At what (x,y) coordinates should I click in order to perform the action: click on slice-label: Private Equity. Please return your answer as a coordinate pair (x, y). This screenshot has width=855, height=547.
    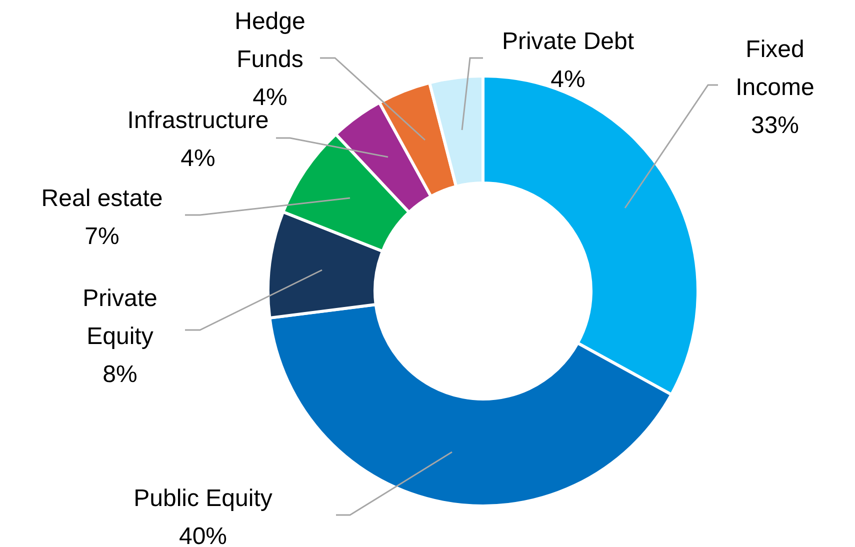
    Looking at the image, I should click on (120, 317).